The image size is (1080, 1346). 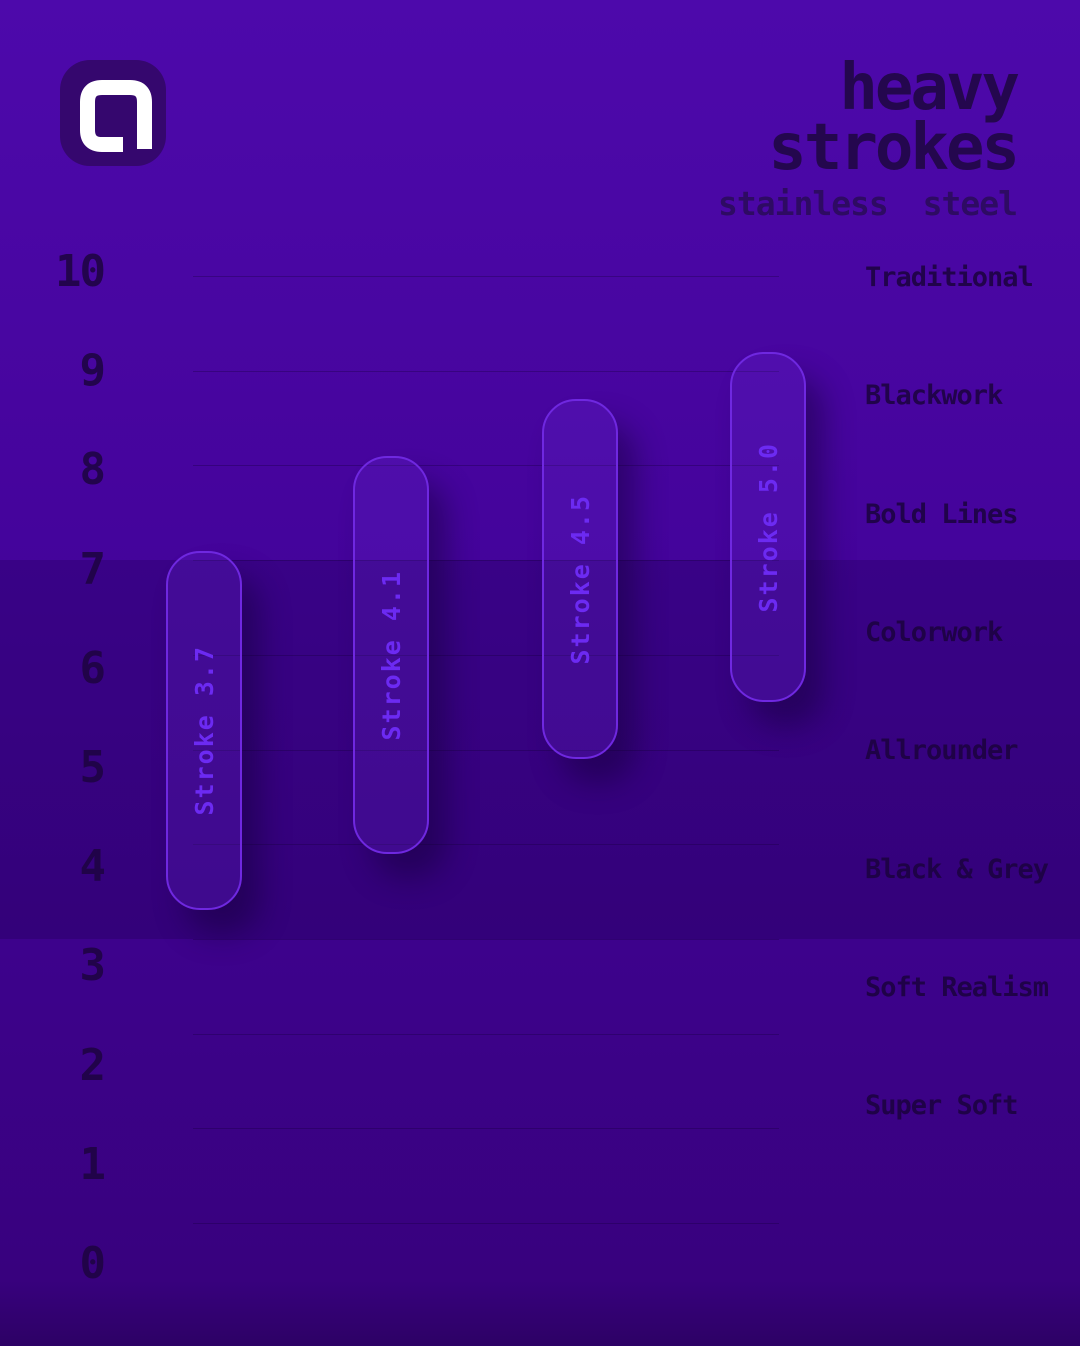 What do you see at coordinates (93, 569) in the screenshot?
I see `y-tick-7: 7` at bounding box center [93, 569].